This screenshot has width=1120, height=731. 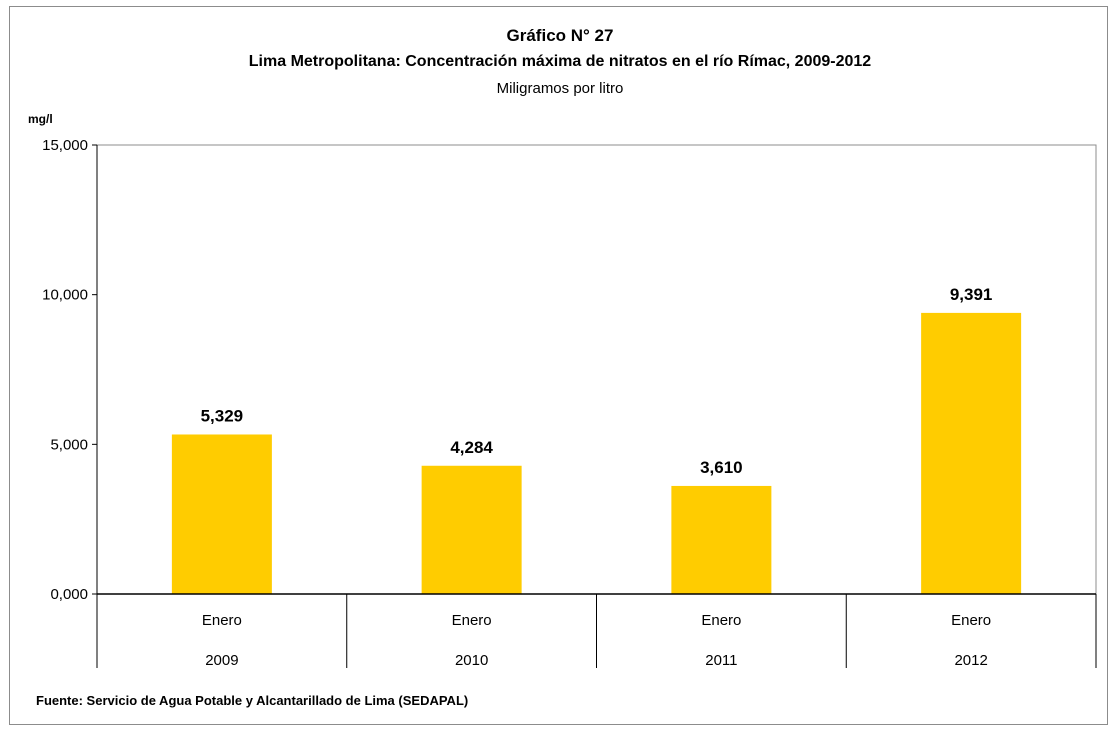 What do you see at coordinates (721, 660) in the screenshot?
I see `x-tick-label-year: 2011` at bounding box center [721, 660].